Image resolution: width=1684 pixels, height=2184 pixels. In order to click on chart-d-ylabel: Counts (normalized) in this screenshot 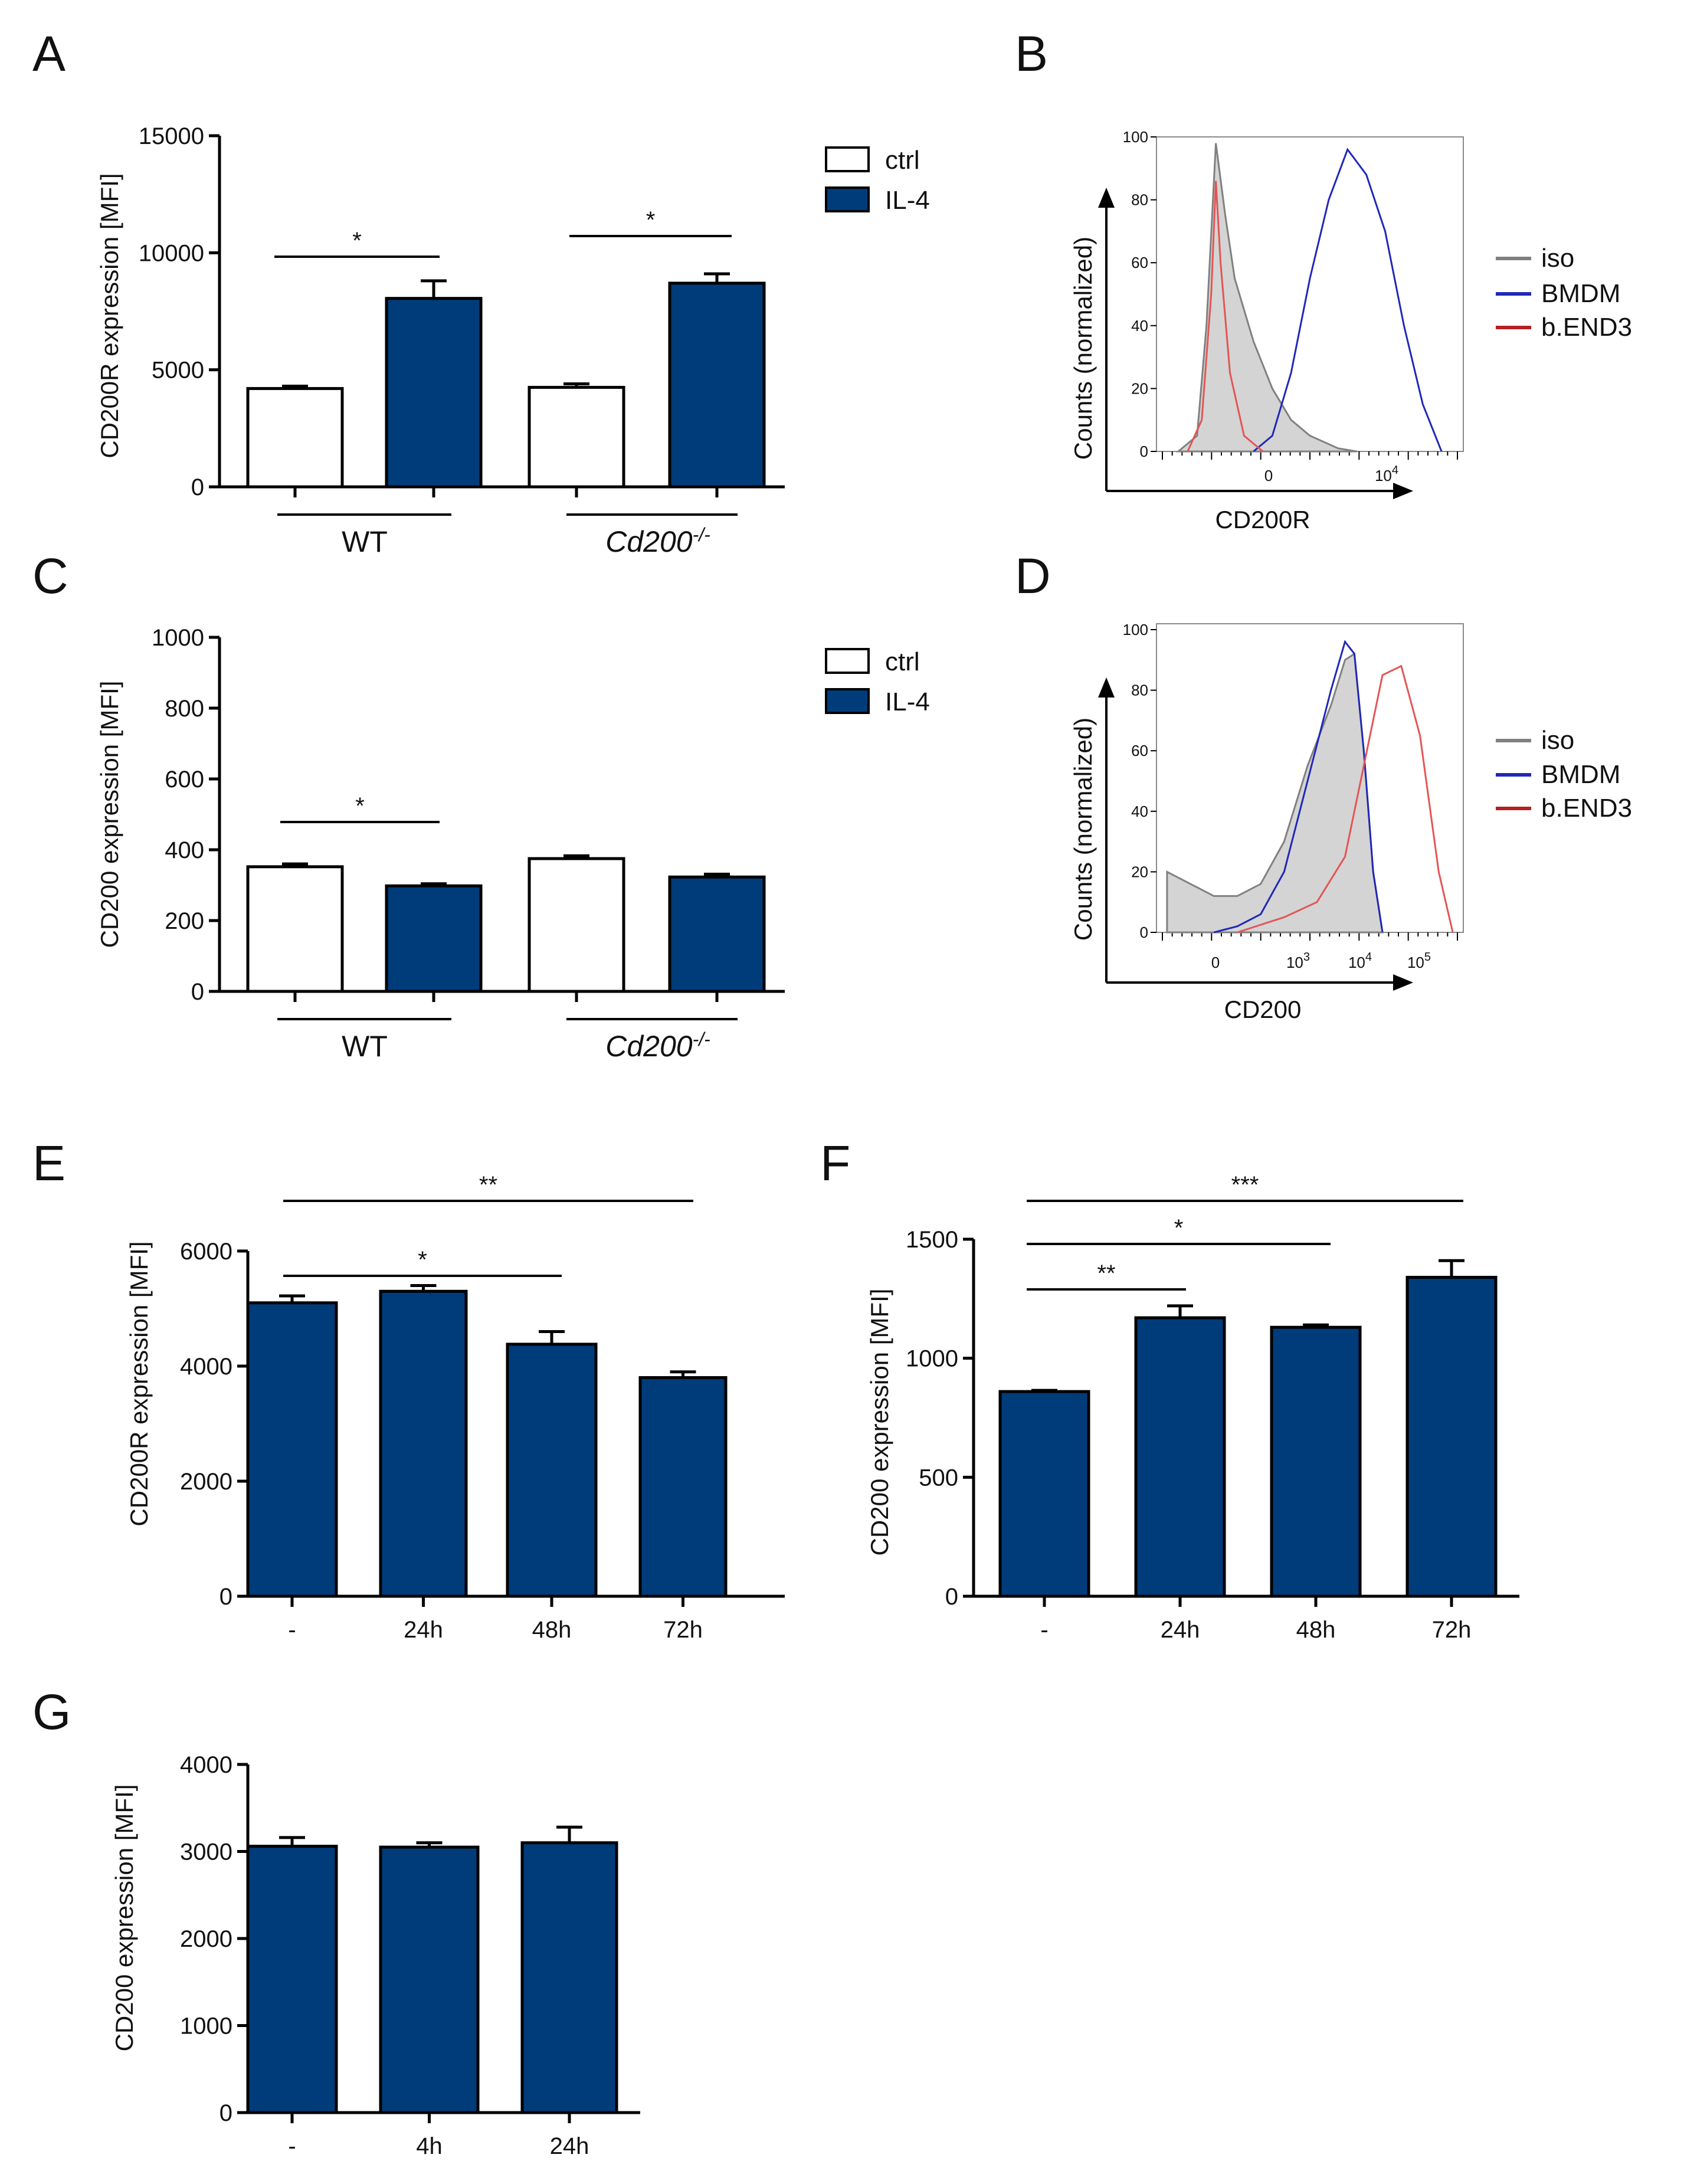, I will do `click(1083, 829)`.